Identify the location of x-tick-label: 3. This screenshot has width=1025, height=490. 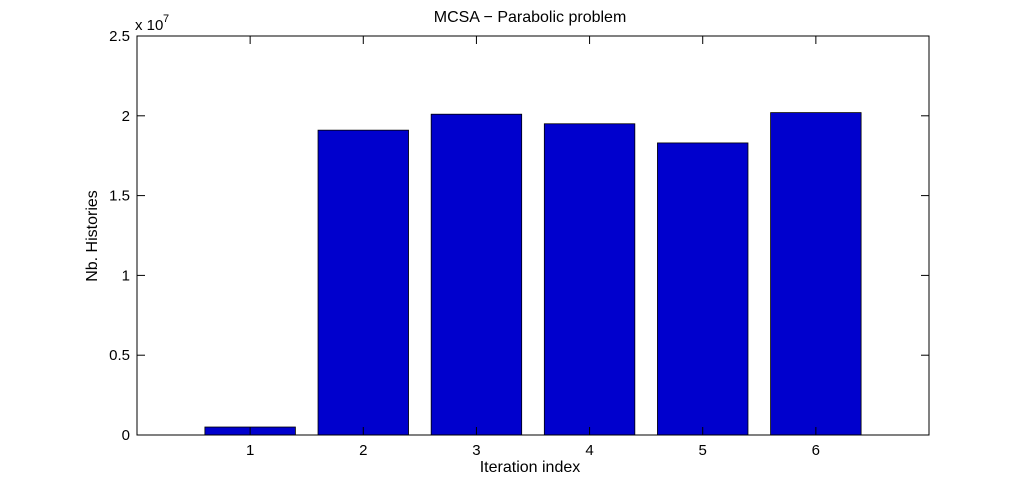
(476, 450).